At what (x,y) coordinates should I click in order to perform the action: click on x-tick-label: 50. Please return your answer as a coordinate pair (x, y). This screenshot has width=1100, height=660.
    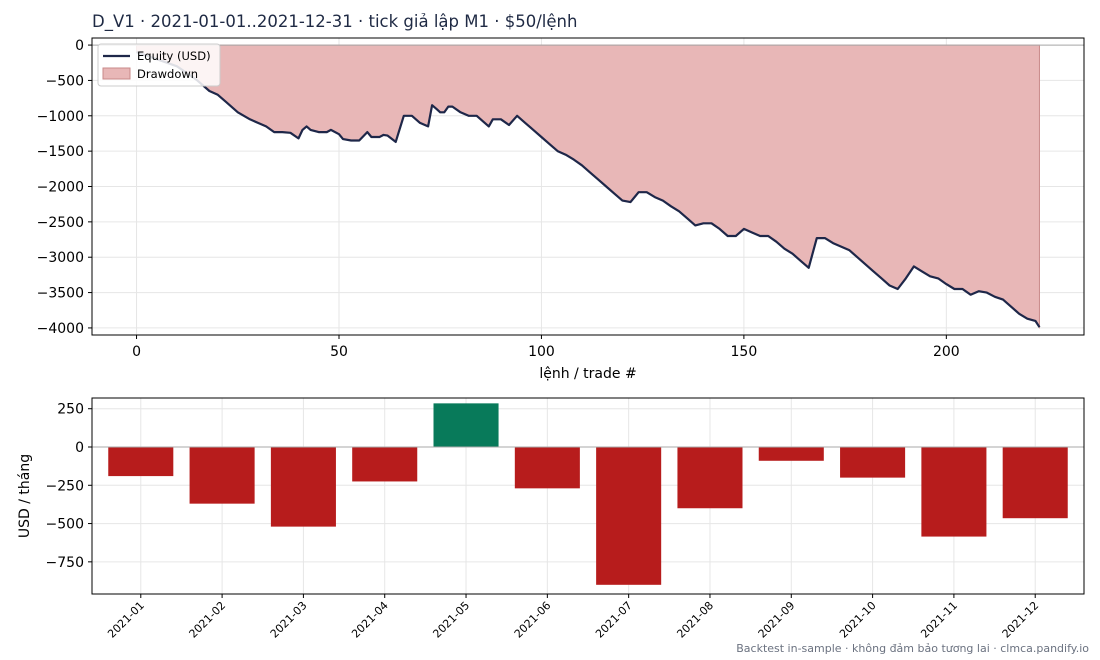
    Looking at the image, I should click on (339, 352).